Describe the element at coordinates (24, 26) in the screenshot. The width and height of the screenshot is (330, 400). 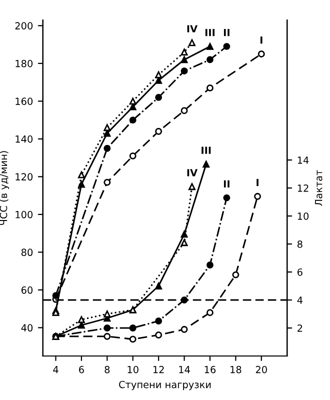
I see `y-tick-label: 200` at that location.